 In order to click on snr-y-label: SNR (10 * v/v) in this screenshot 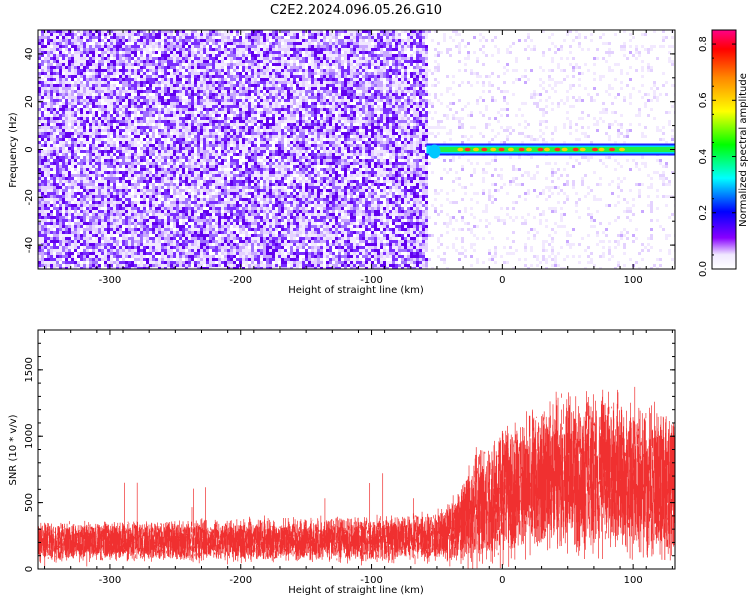, I will do `click(13, 449)`.